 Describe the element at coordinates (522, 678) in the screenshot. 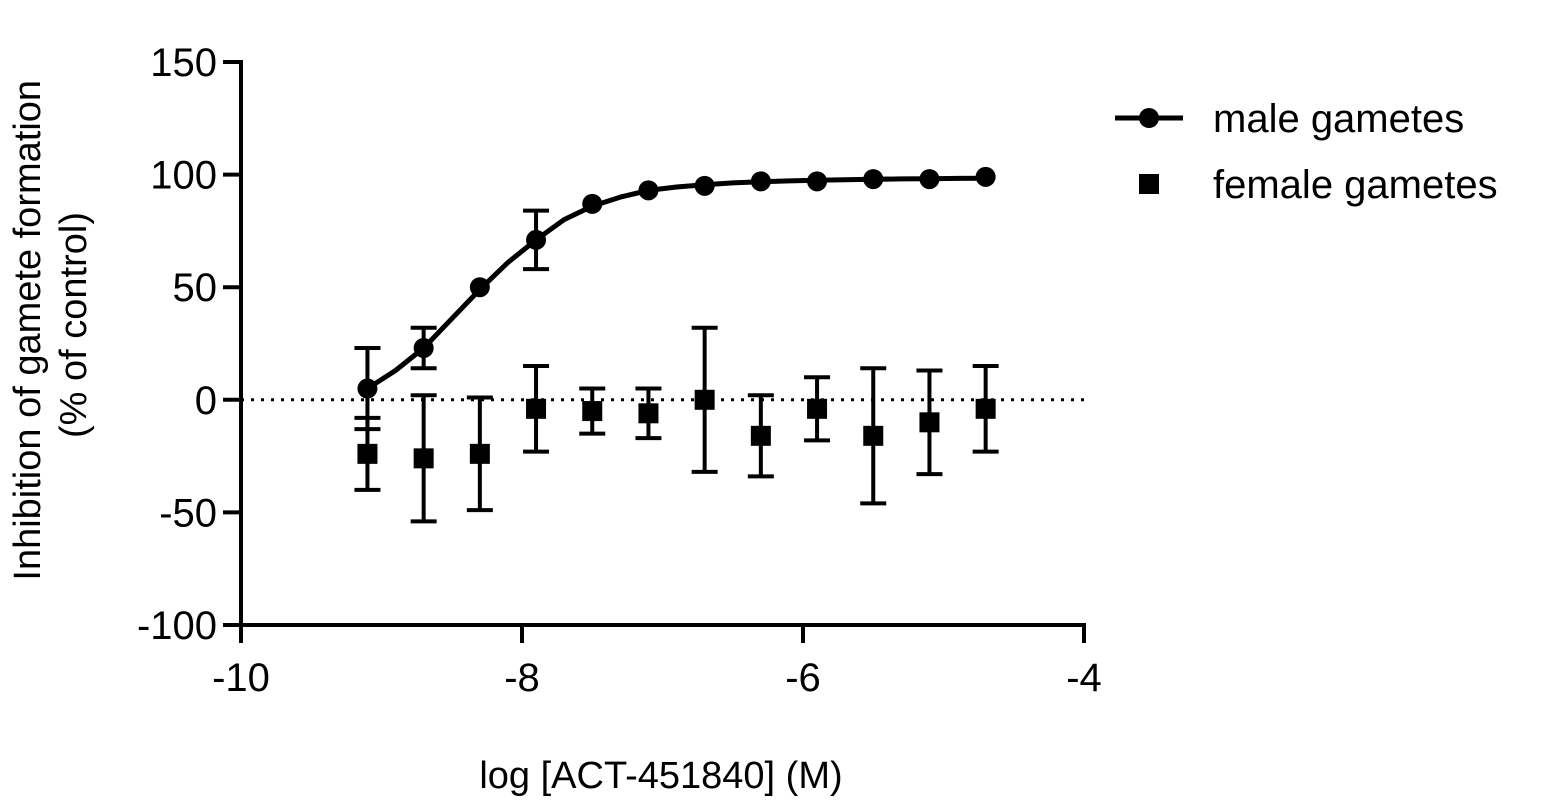

I see `x-tick-label: -8` at that location.